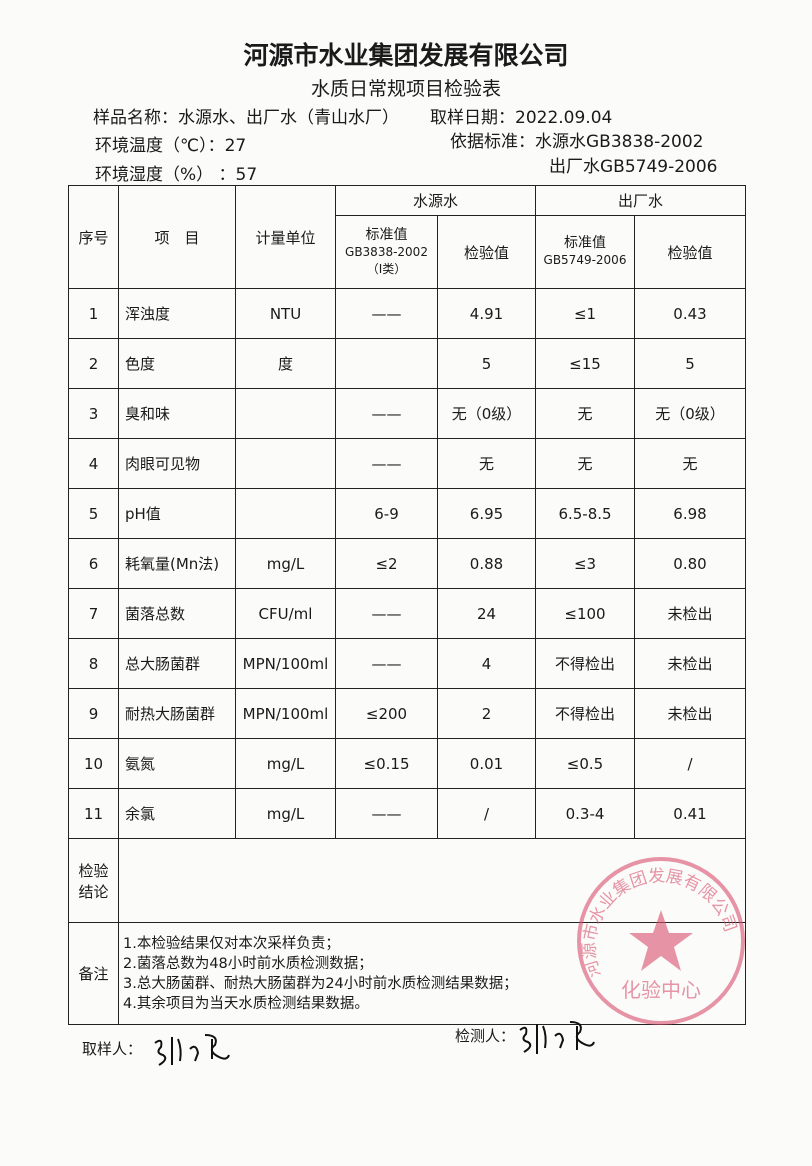 This screenshot has height=1166, width=812. Describe the element at coordinates (93, 663) in the screenshot. I see `cell-no: 8` at that location.